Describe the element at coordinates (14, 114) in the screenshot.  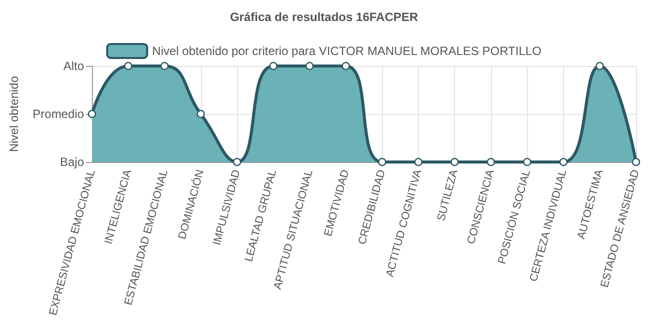
I see `y-axis-title: Nivel obtenido` at that location.